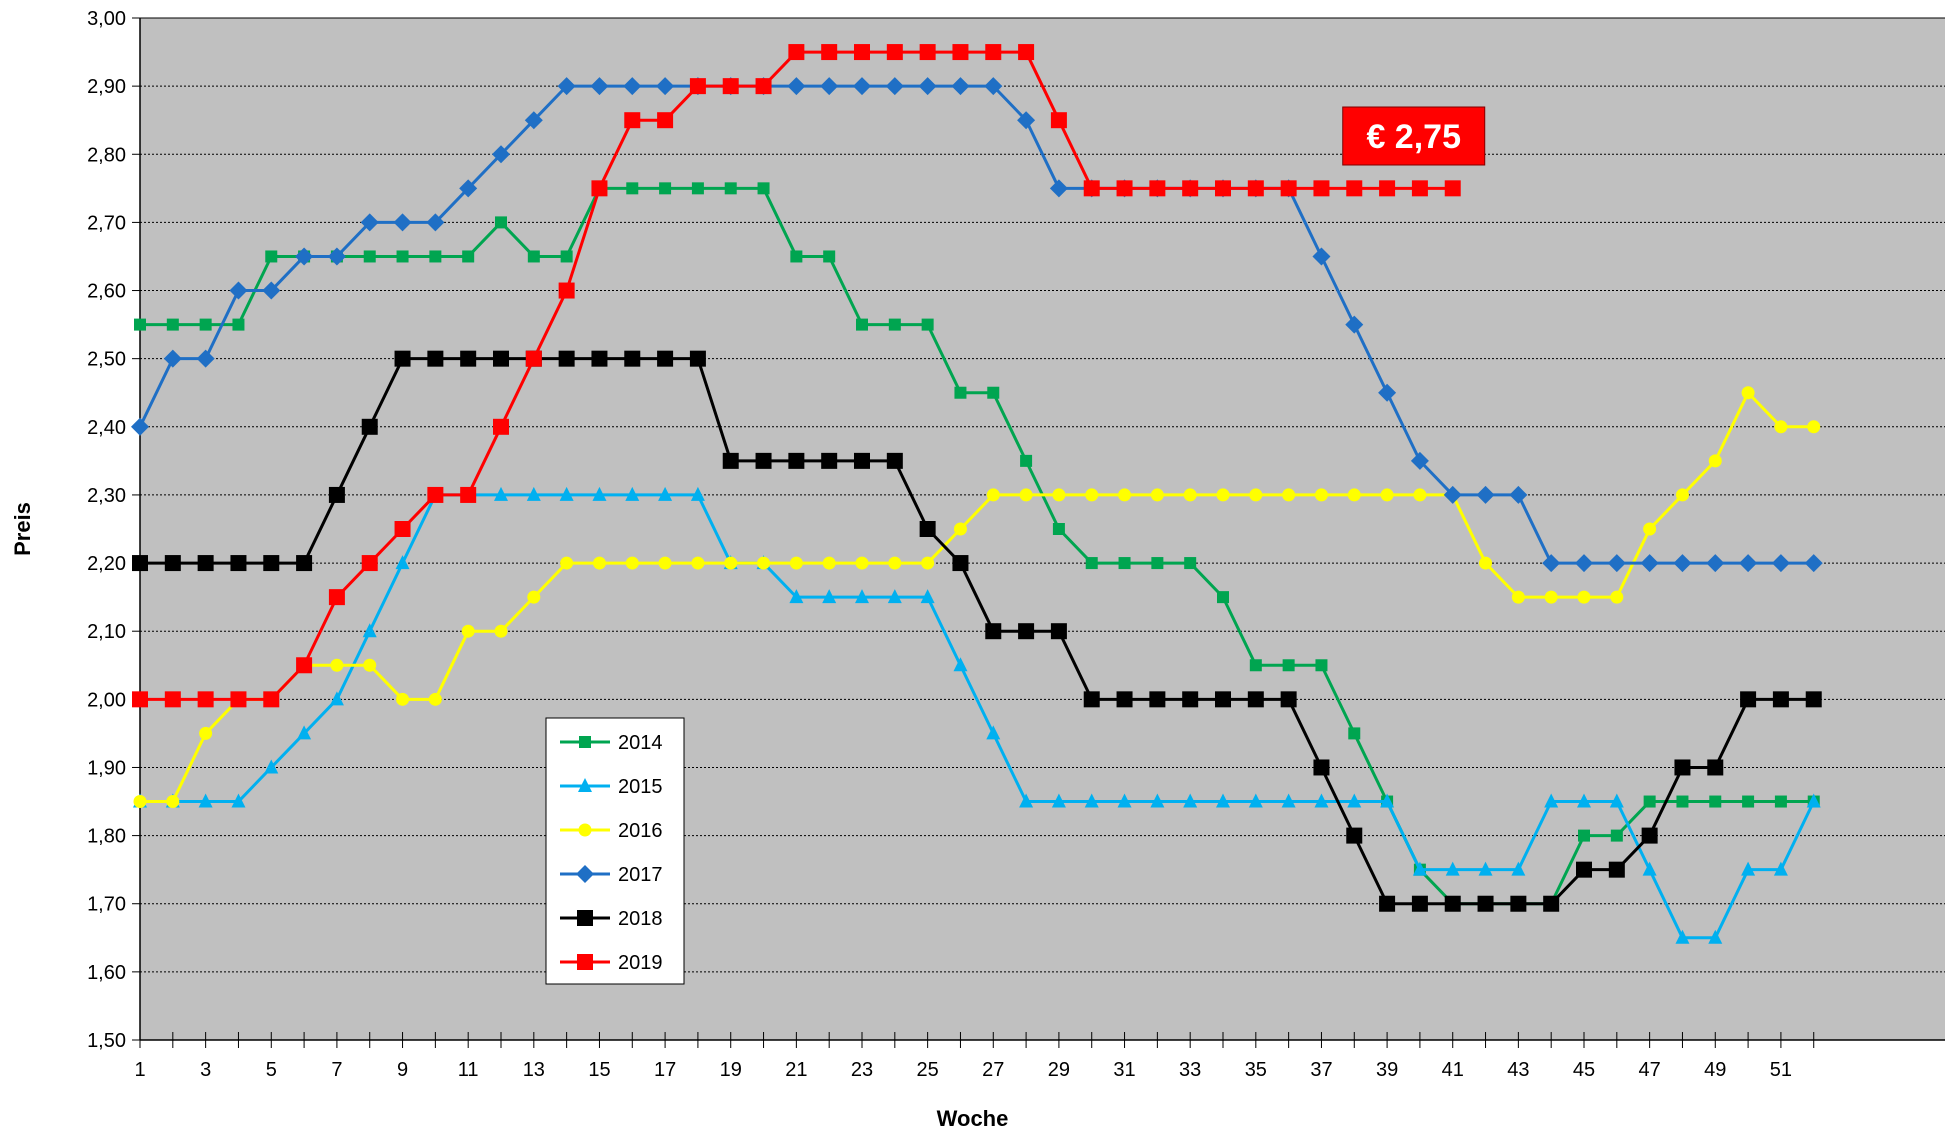 The height and width of the screenshot is (1131, 1945). I want to click on legend, so click(615, 851).